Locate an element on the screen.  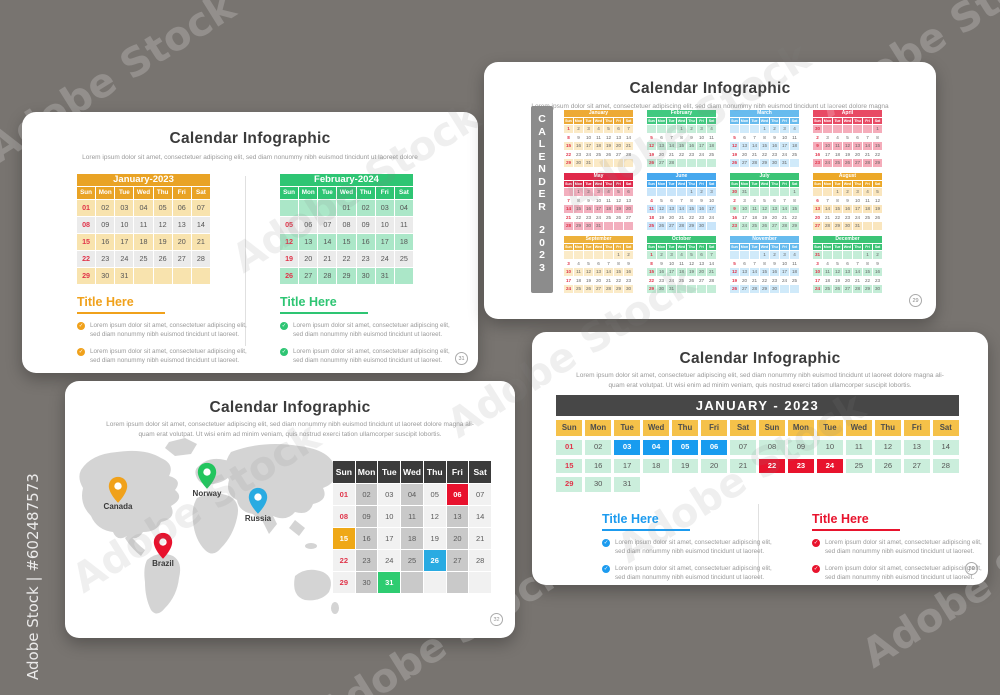
date-cell: 20 is located at coordinates (628, 209).